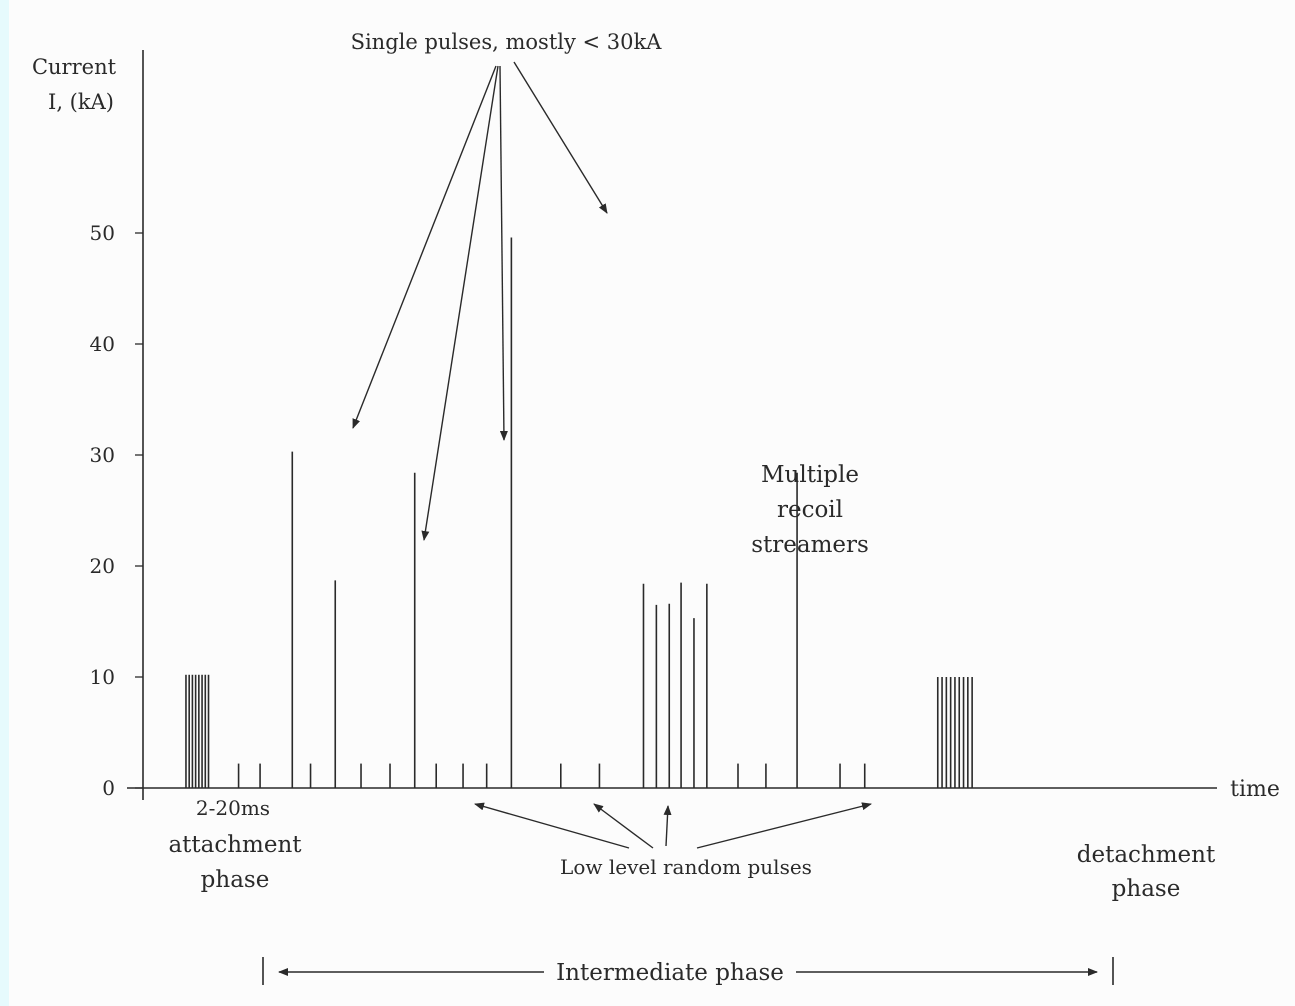 The image size is (1295, 1006). I want to click on attachment-label-line2: phase, so click(235, 880).